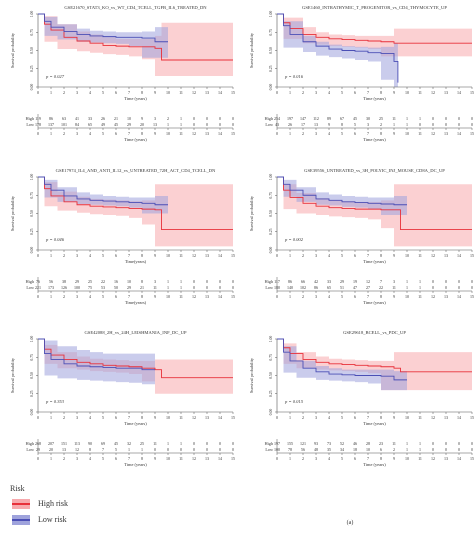 The image size is (474, 534). What do you see at coordinates (21, 504) in the screenshot?
I see `legend-swatch-high` at bounding box center [21, 504].